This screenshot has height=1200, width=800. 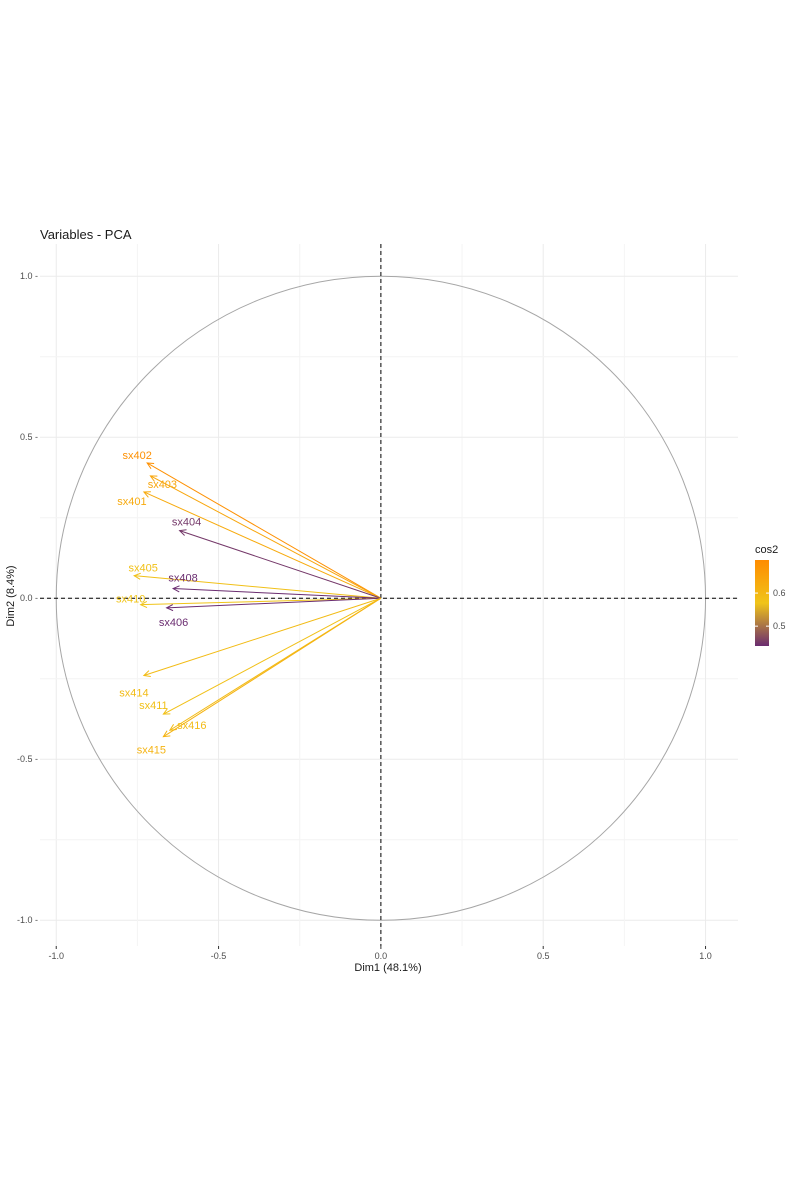 I want to click on variable-arrow-sx405, so click(x=257, y=585).